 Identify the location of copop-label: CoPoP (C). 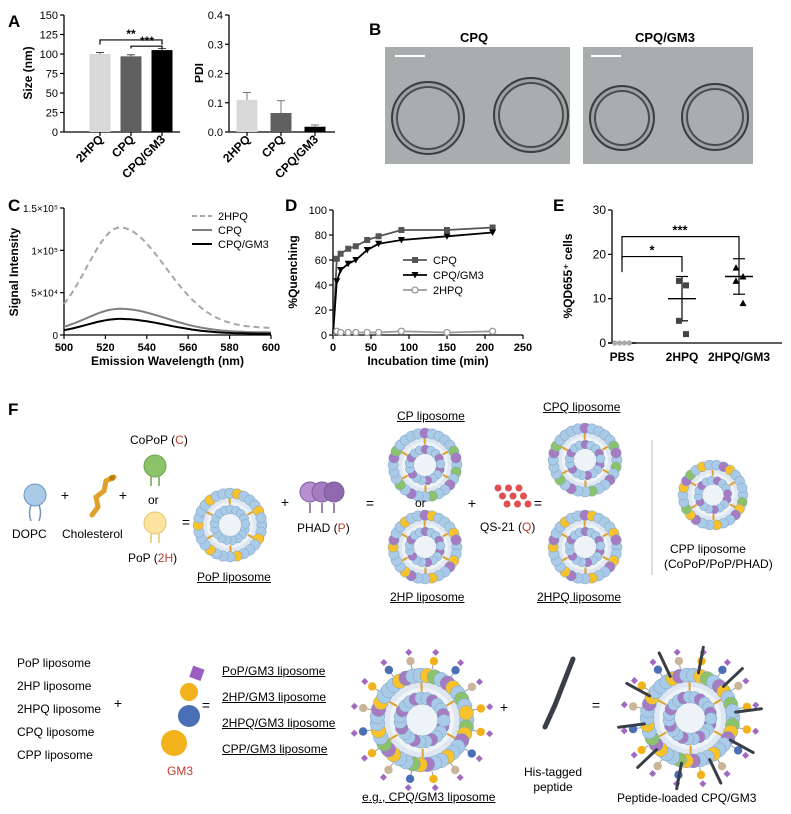
(159, 440).